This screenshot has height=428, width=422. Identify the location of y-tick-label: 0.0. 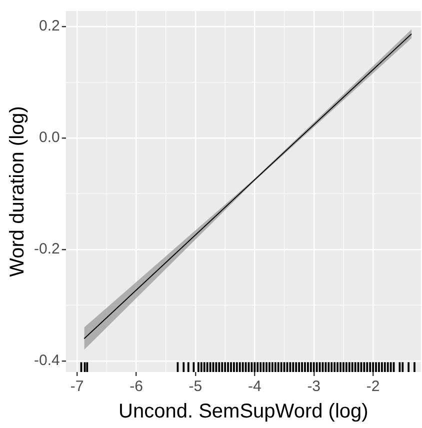
(49, 137).